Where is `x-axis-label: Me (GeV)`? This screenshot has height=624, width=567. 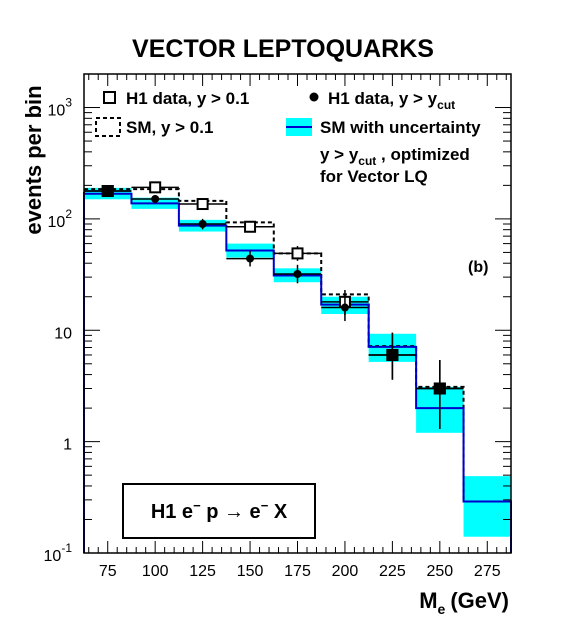
x-axis-label: Me (GeV) is located at coordinates (464, 602).